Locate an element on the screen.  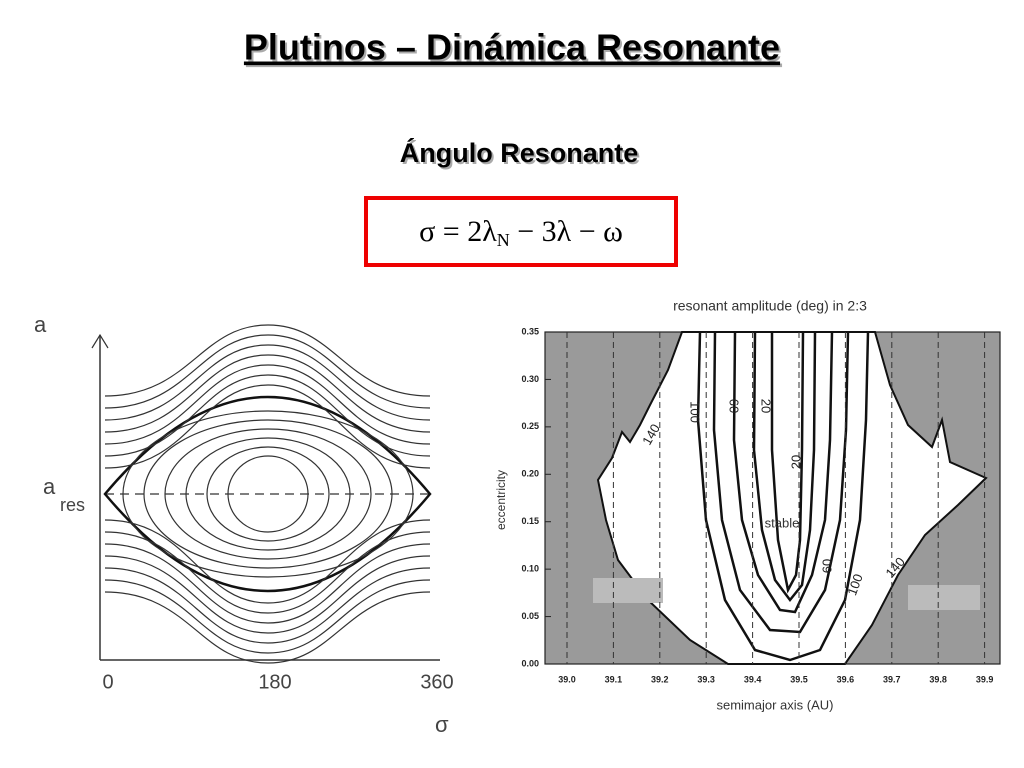
formula-lhs: σ = 2λ is located at coordinates (458, 231).